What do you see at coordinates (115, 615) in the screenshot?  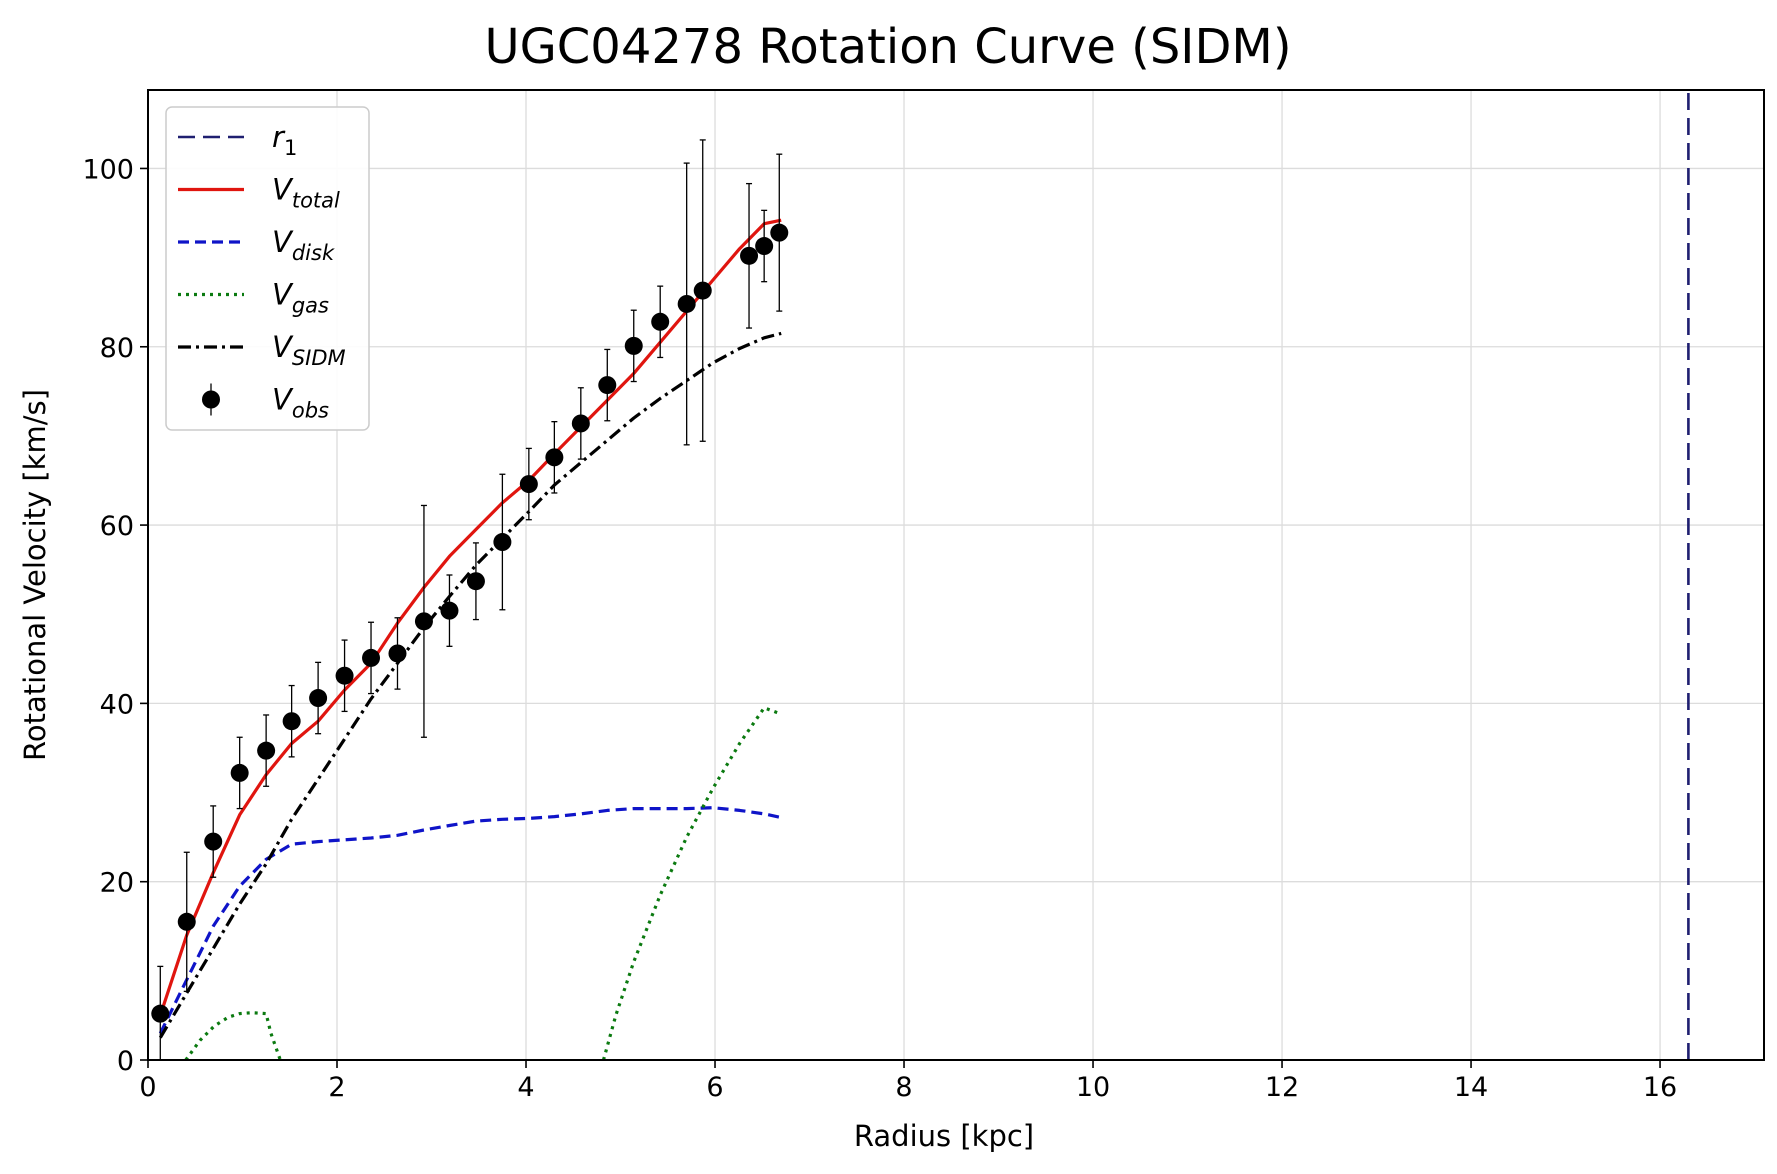 I see `y-axis: 0 20 40 60 80 100` at bounding box center [115, 615].